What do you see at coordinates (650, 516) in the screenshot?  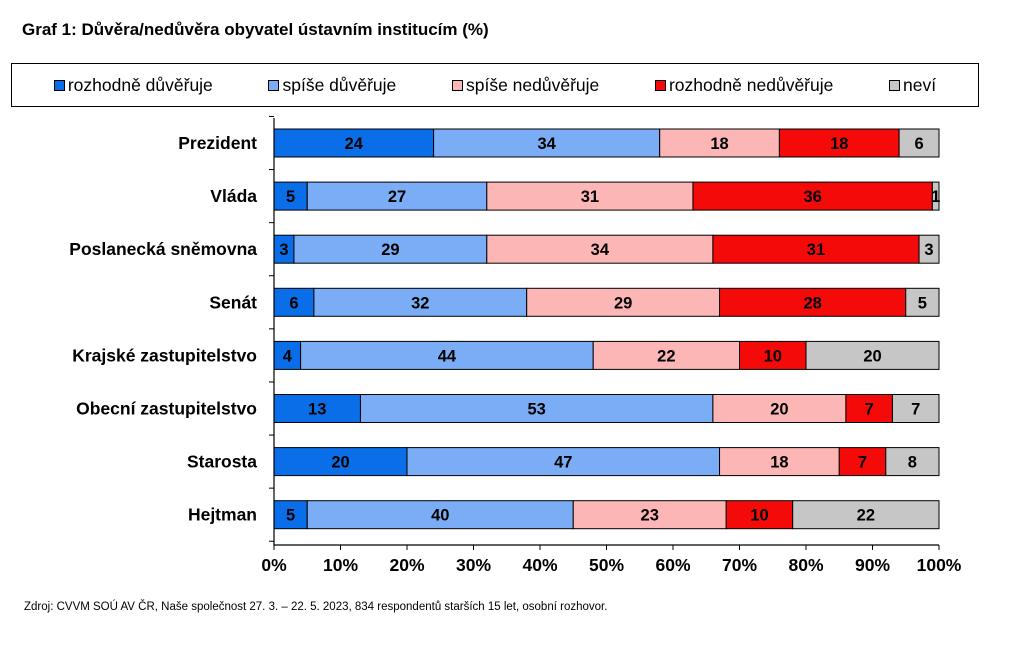 I see `data-label: 23` at bounding box center [650, 516].